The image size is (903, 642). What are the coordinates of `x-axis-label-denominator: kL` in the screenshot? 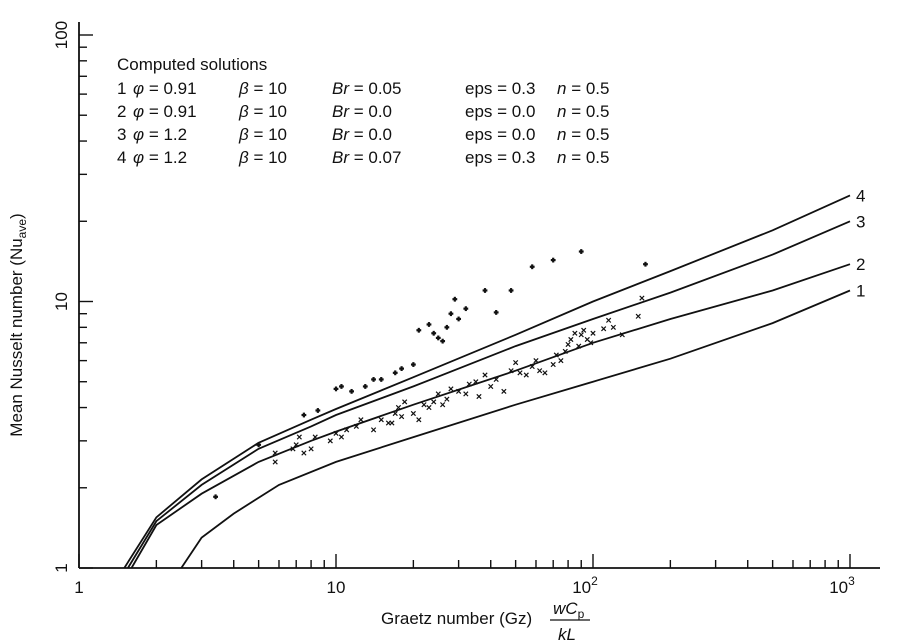 It's located at (567, 633).